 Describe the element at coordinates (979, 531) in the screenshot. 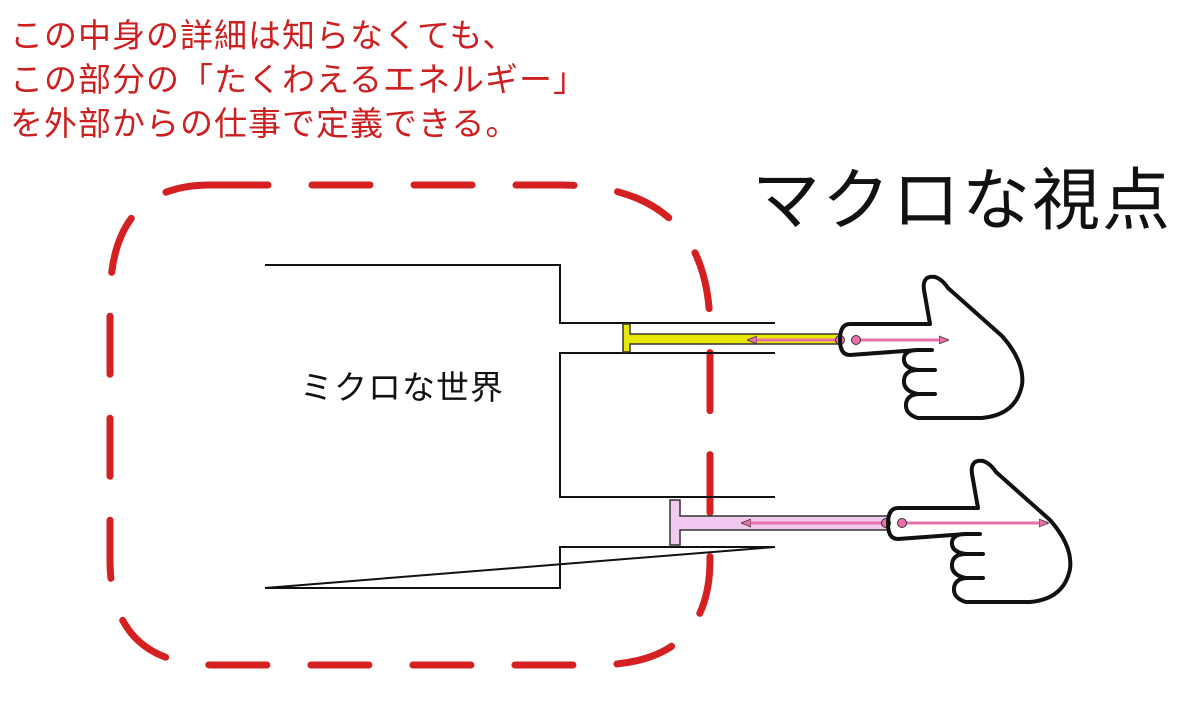

I see `lower-hand-icon` at that location.